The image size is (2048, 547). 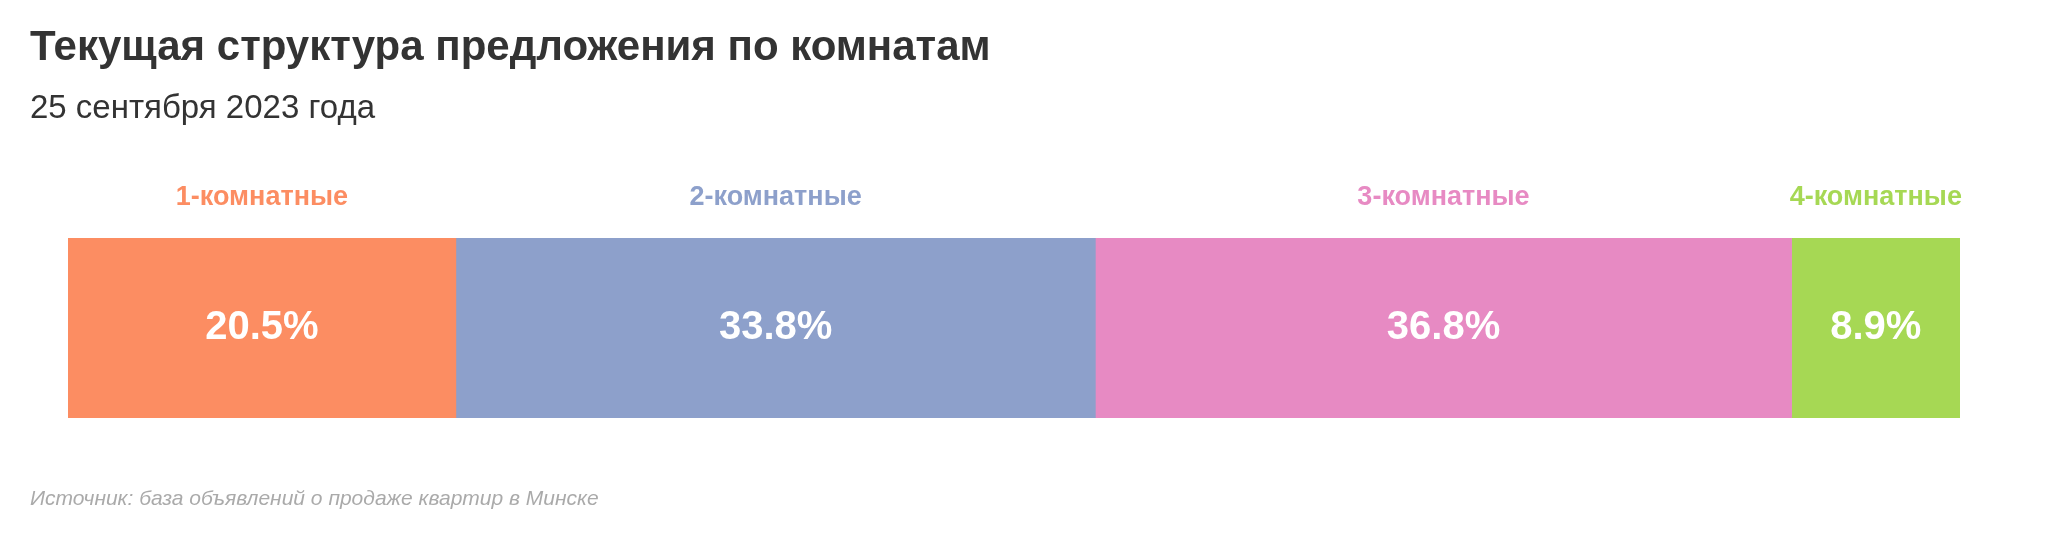 I want to click on data-label: 33.8%, so click(x=775, y=325).